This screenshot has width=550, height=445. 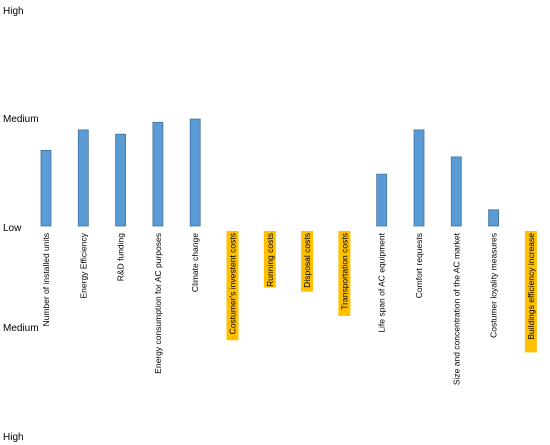 I want to click on category-label-9: Life span of AC equipment, so click(x=382, y=282).